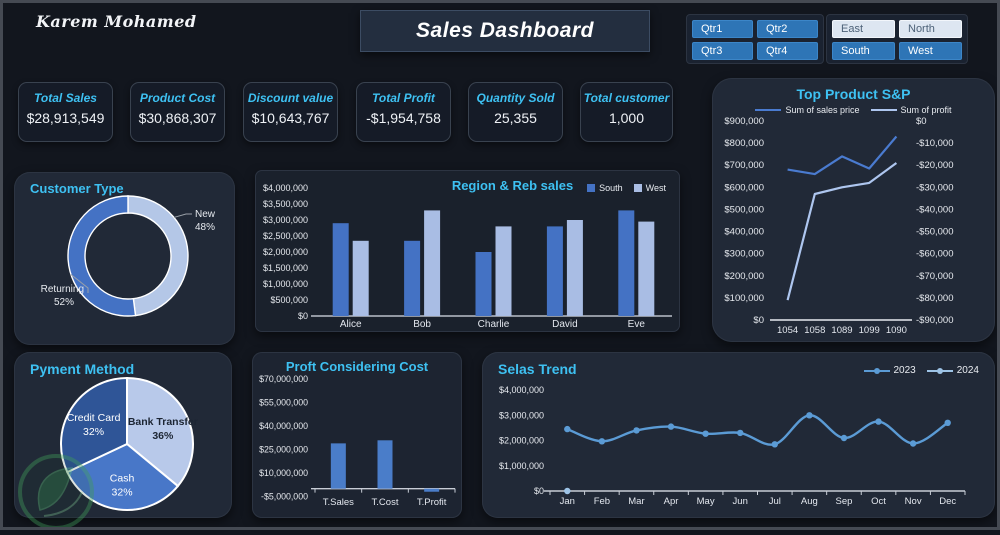 The image size is (1000, 535). What do you see at coordinates (565, 324) in the screenshot?
I see `category-label: David` at bounding box center [565, 324].